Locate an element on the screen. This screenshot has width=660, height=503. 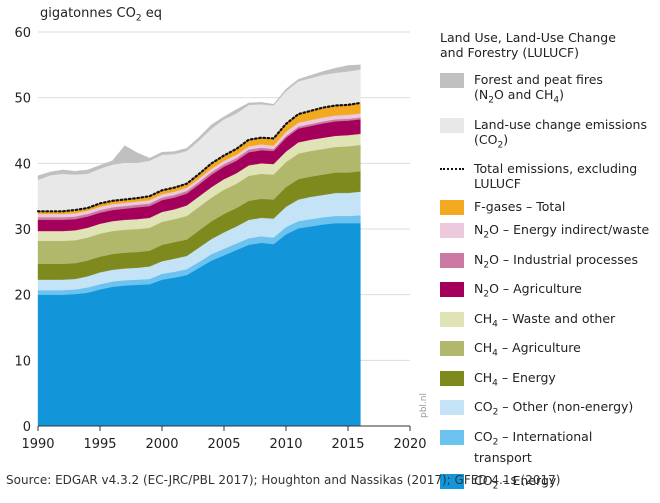
legend-dotted-line-swatch is located at coordinates (452, 169).